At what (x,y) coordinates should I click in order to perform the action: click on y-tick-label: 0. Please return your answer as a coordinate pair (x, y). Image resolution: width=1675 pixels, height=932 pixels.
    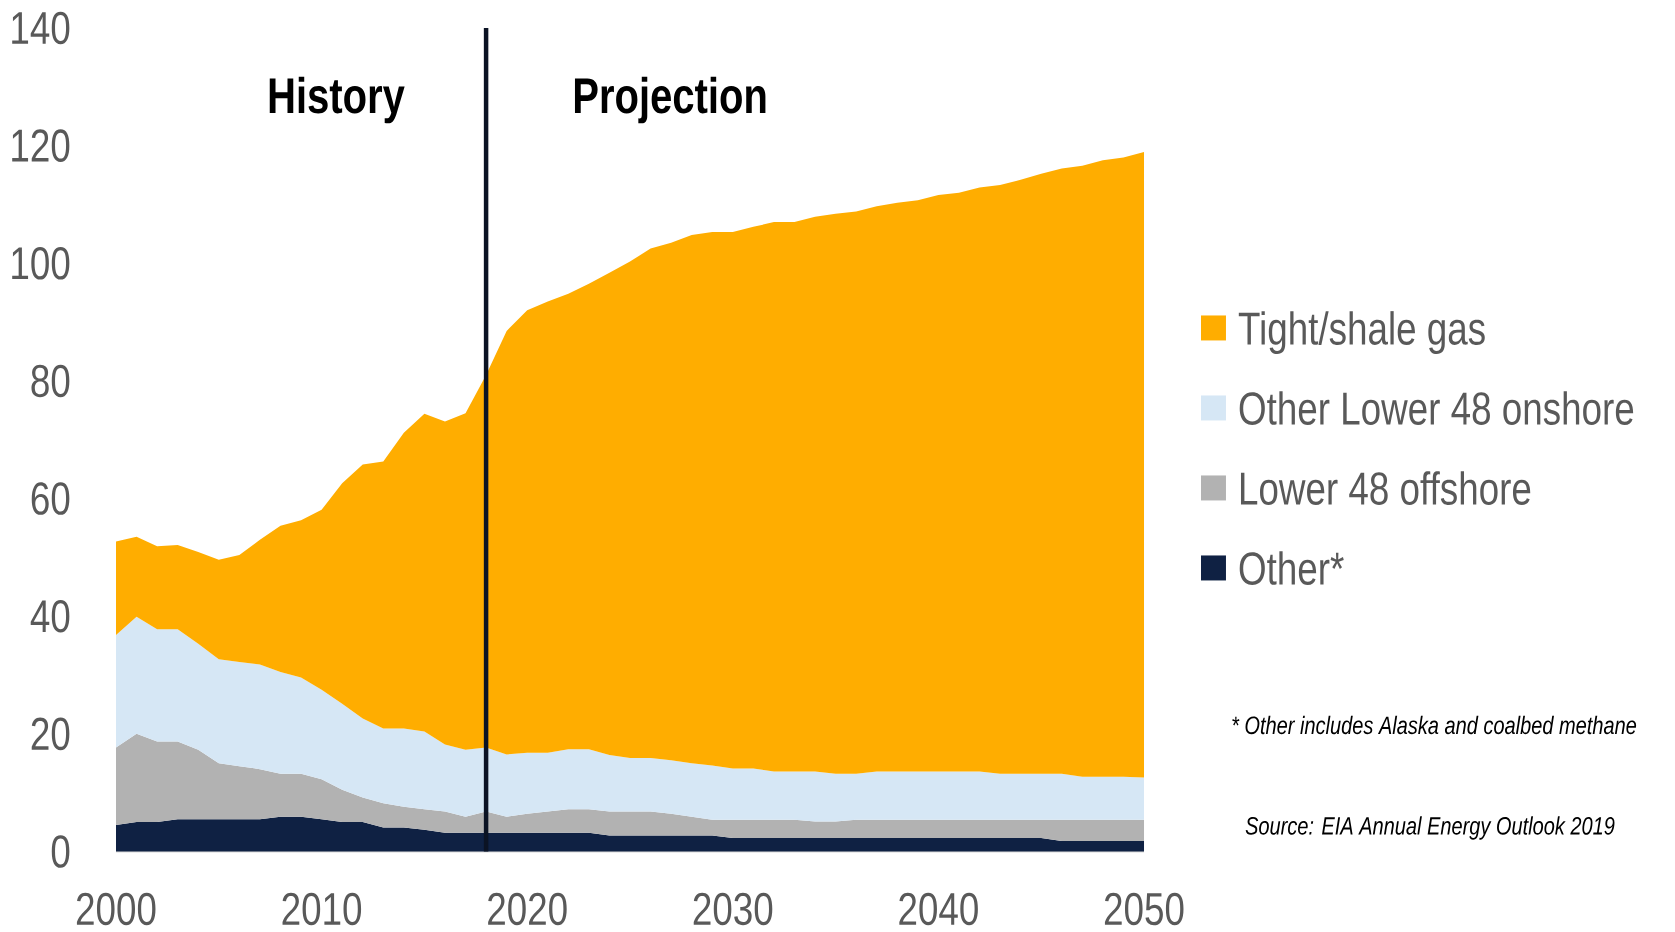
    Looking at the image, I should click on (60, 851).